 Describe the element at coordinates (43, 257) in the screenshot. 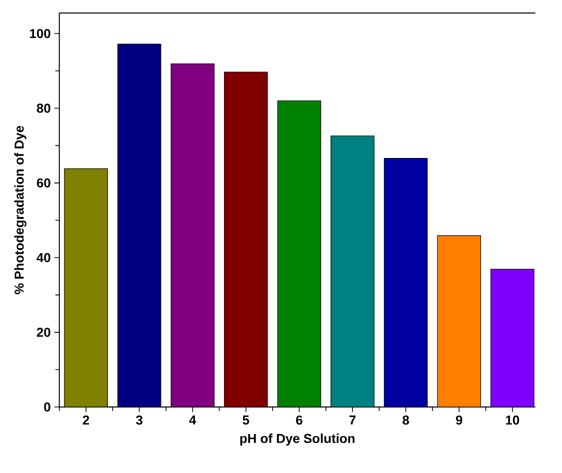

I see `y-tick-label: 40` at that location.